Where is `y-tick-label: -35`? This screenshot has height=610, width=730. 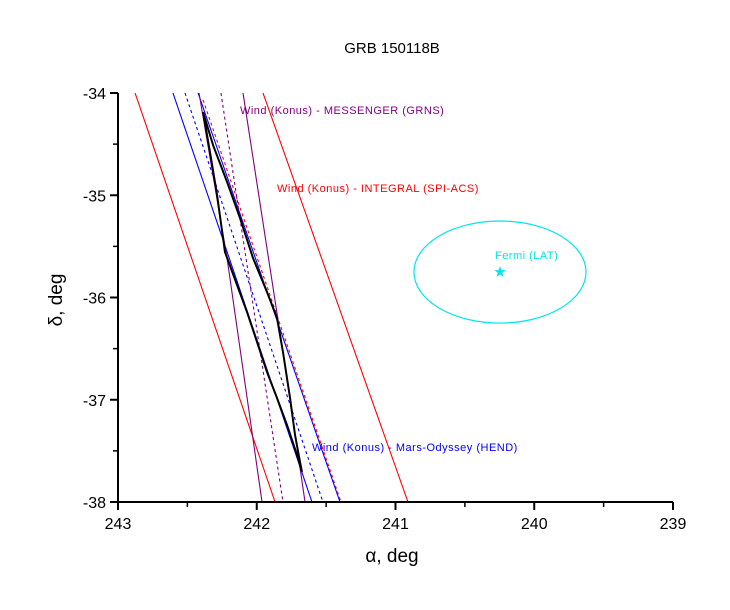 y-tick-label: -35 is located at coordinates (94, 196).